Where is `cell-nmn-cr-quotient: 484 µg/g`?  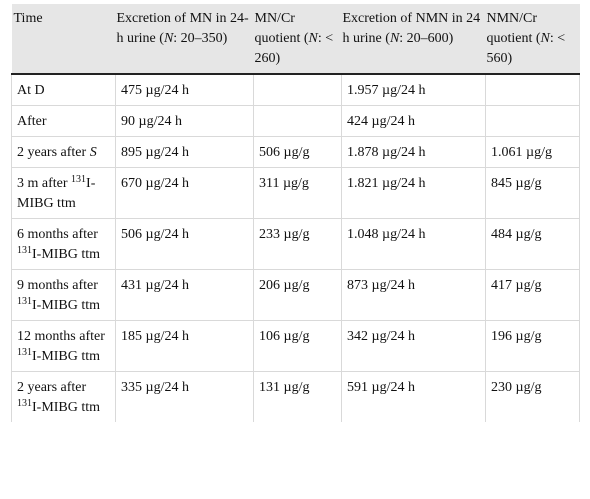
cell-nmn-cr-quotient: 484 µg/g is located at coordinates (532, 244).